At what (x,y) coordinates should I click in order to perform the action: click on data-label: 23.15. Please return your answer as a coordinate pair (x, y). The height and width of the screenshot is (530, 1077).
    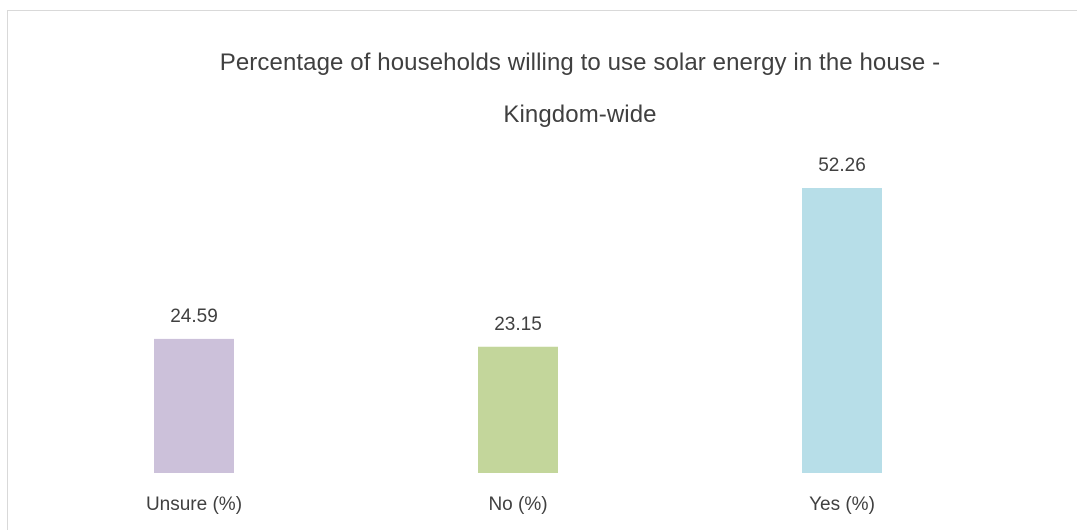
    Looking at the image, I should click on (518, 324).